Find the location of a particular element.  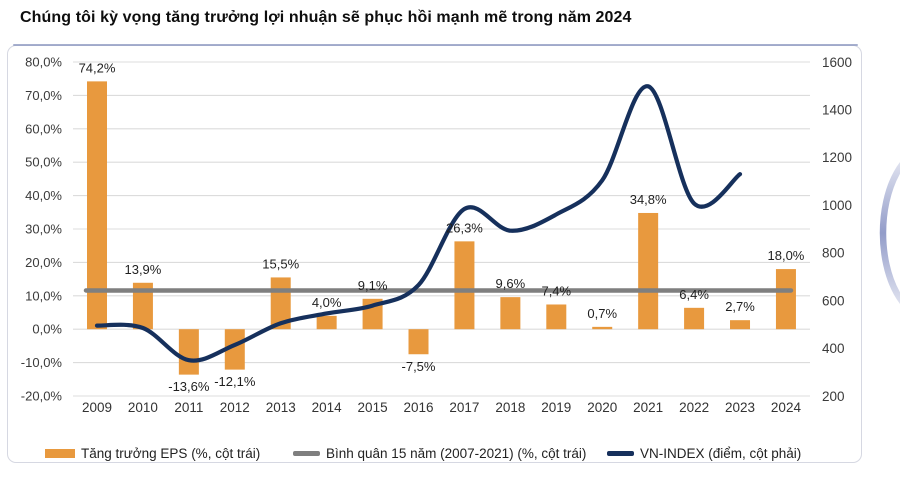

right-axis-tick-label: 200 is located at coordinates (833, 396).